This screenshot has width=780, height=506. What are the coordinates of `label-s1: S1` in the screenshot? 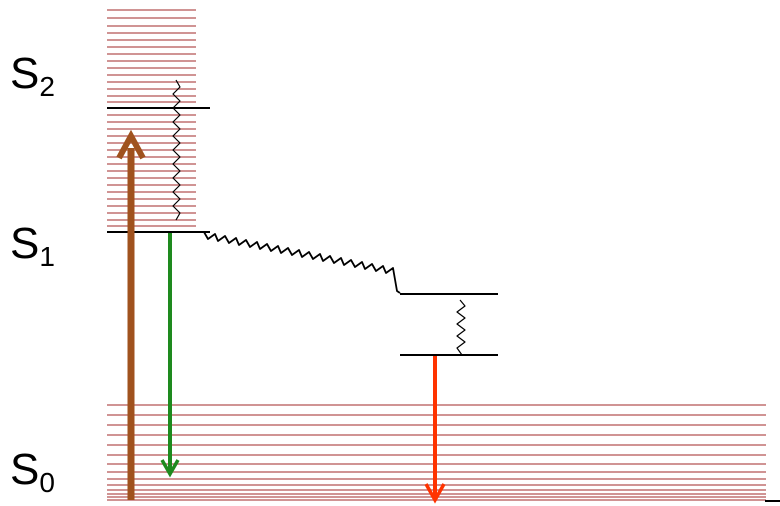 It's located at (32, 246).